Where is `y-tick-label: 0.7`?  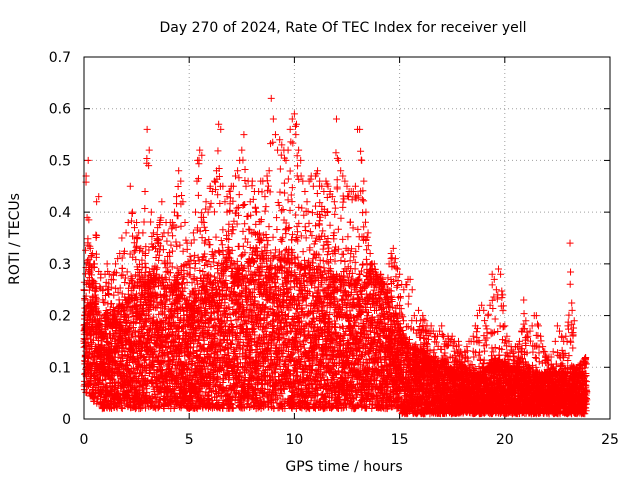 y-tick-label: 0.7 is located at coordinates (60, 58).